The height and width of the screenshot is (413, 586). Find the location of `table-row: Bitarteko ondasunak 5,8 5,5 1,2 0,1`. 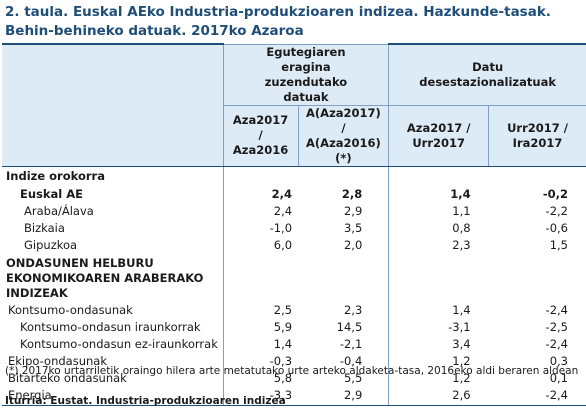

table-row: Bitarteko ondasunak 5,8 5,5 1,2 0,1 is located at coordinates (294, 378).